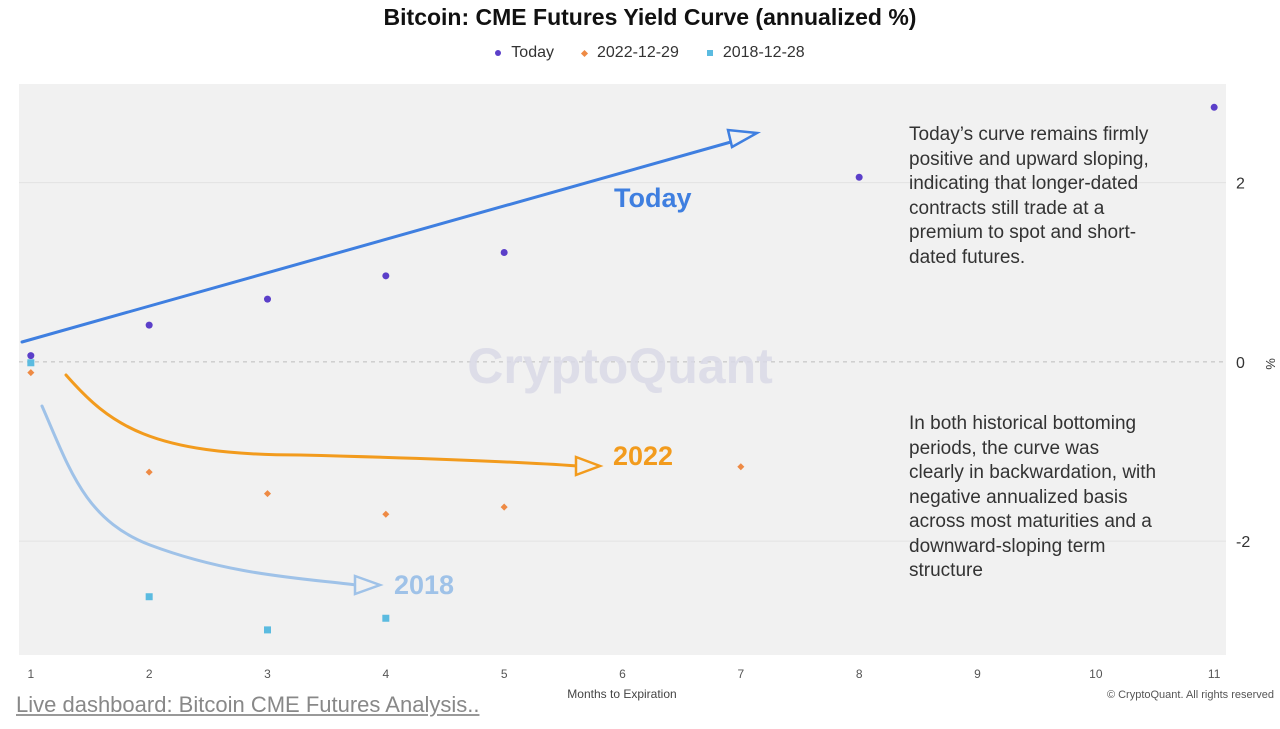 Image resolution: width=1280 pixels, height=729 pixels. I want to click on x-tick-label: 9, so click(977, 674).